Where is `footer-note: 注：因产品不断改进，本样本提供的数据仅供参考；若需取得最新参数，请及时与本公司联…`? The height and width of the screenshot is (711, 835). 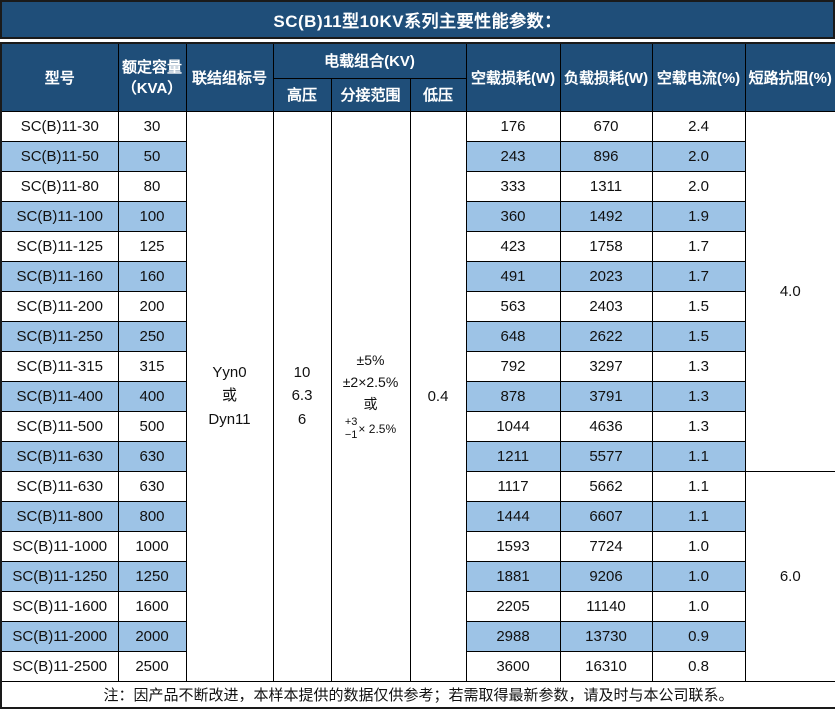 footer-note: 注：因产品不断改进，本样本提供的数据仅供参考；若需取得最新参数，请及时与本公司联… is located at coordinates (417, 694).